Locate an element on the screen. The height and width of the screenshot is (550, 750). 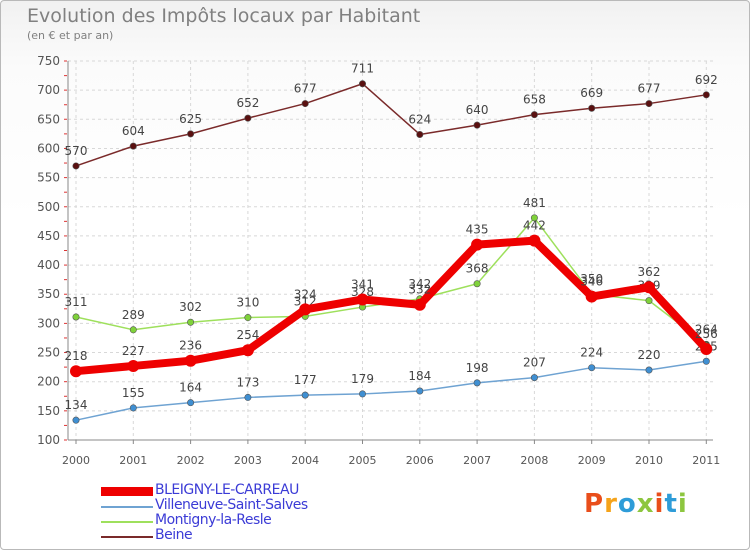
data-label-bleigny: 254 is located at coordinates (247, 335).